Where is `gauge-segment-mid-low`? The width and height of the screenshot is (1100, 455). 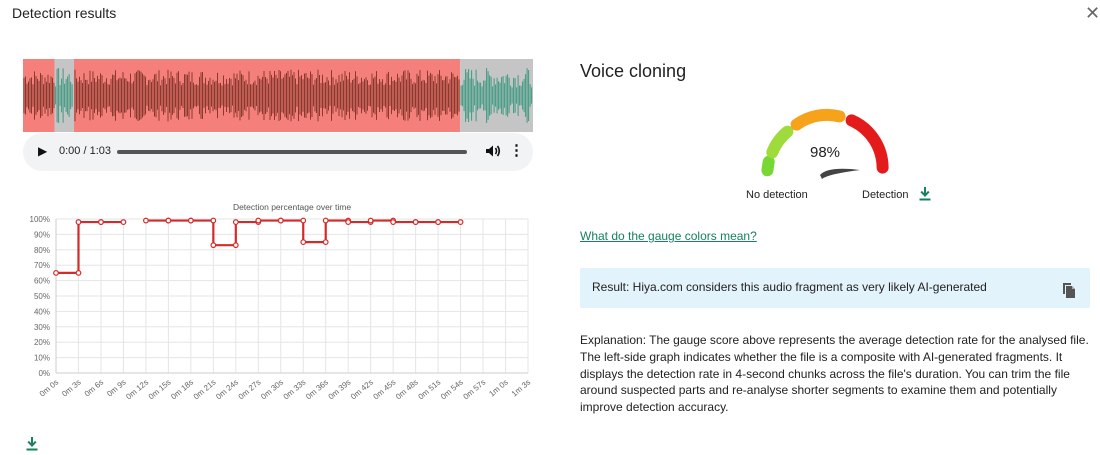 gauge-segment-mid-low is located at coordinates (780, 142).